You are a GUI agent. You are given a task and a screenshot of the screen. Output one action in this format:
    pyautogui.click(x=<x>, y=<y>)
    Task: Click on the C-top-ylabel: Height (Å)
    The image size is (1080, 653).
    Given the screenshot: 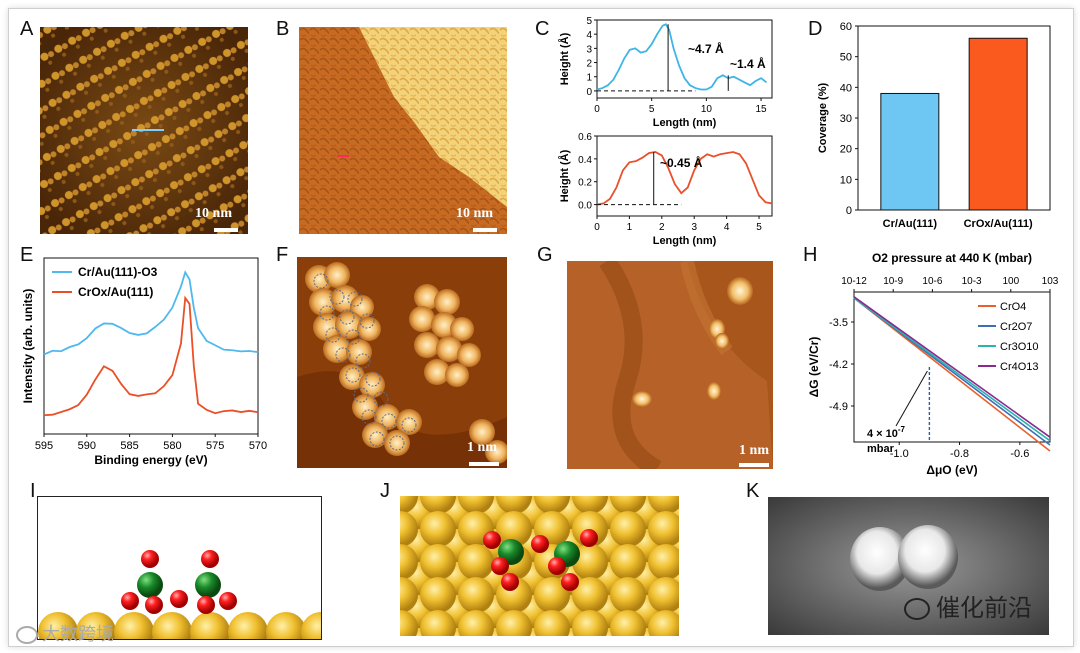 What is the action you would take?
    pyautogui.click(x=564, y=58)
    